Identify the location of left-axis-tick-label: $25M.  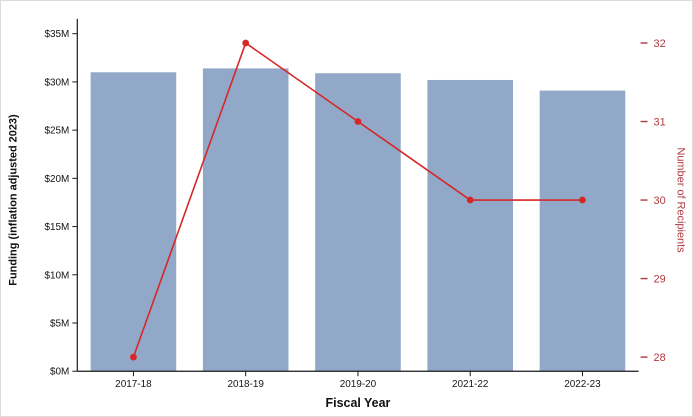
(56, 131).